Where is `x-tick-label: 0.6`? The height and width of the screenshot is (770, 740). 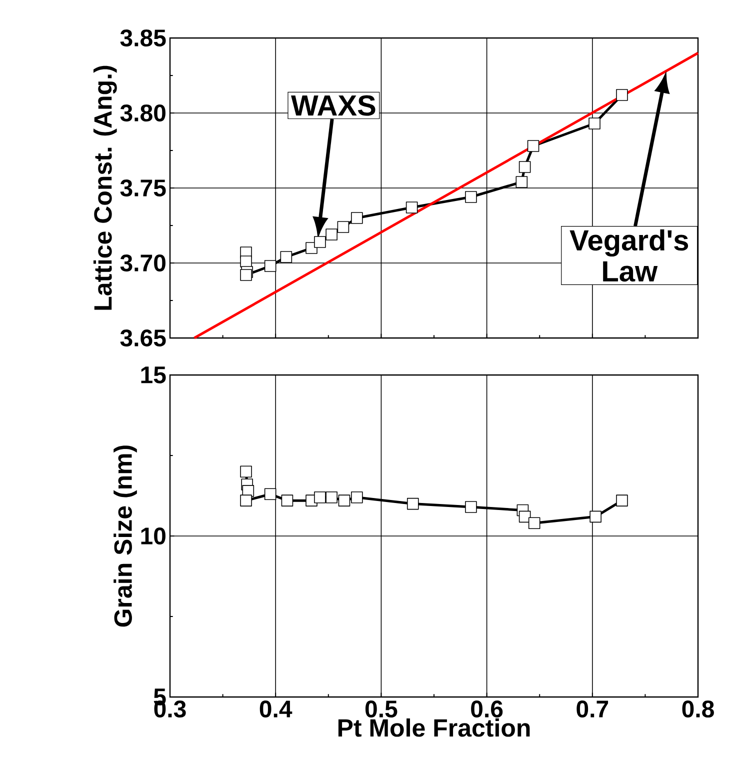
x-tick-label: 0.6 is located at coordinates (487, 709).